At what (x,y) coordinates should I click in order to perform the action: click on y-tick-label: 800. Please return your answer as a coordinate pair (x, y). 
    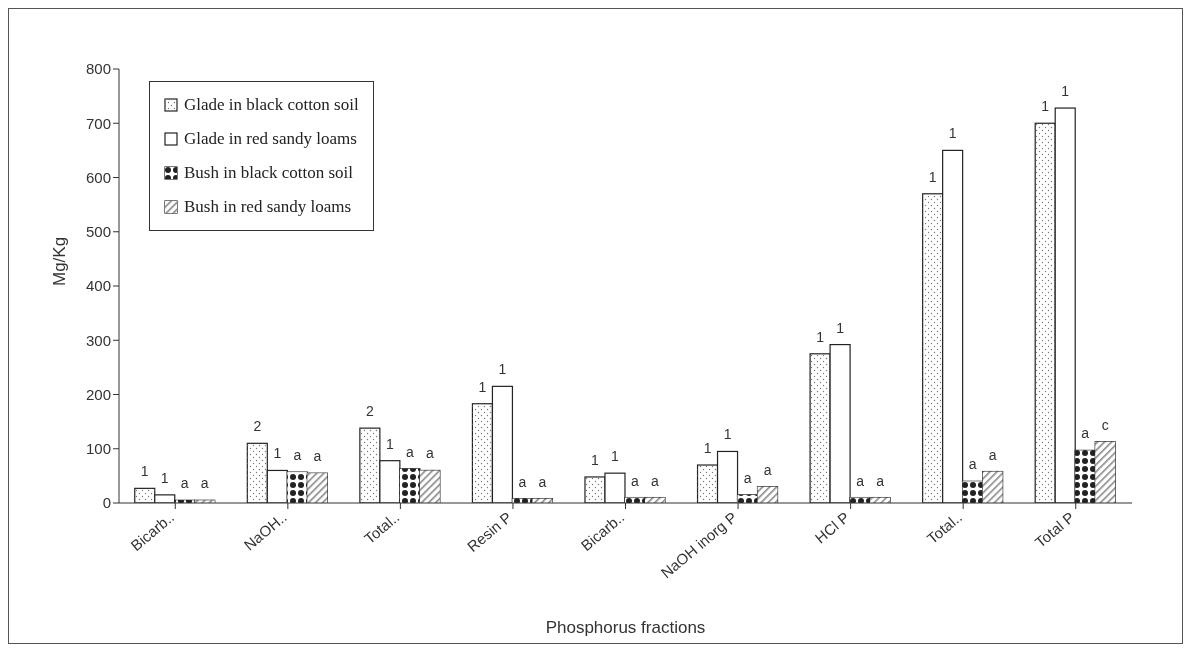
    Looking at the image, I should click on (98, 69).